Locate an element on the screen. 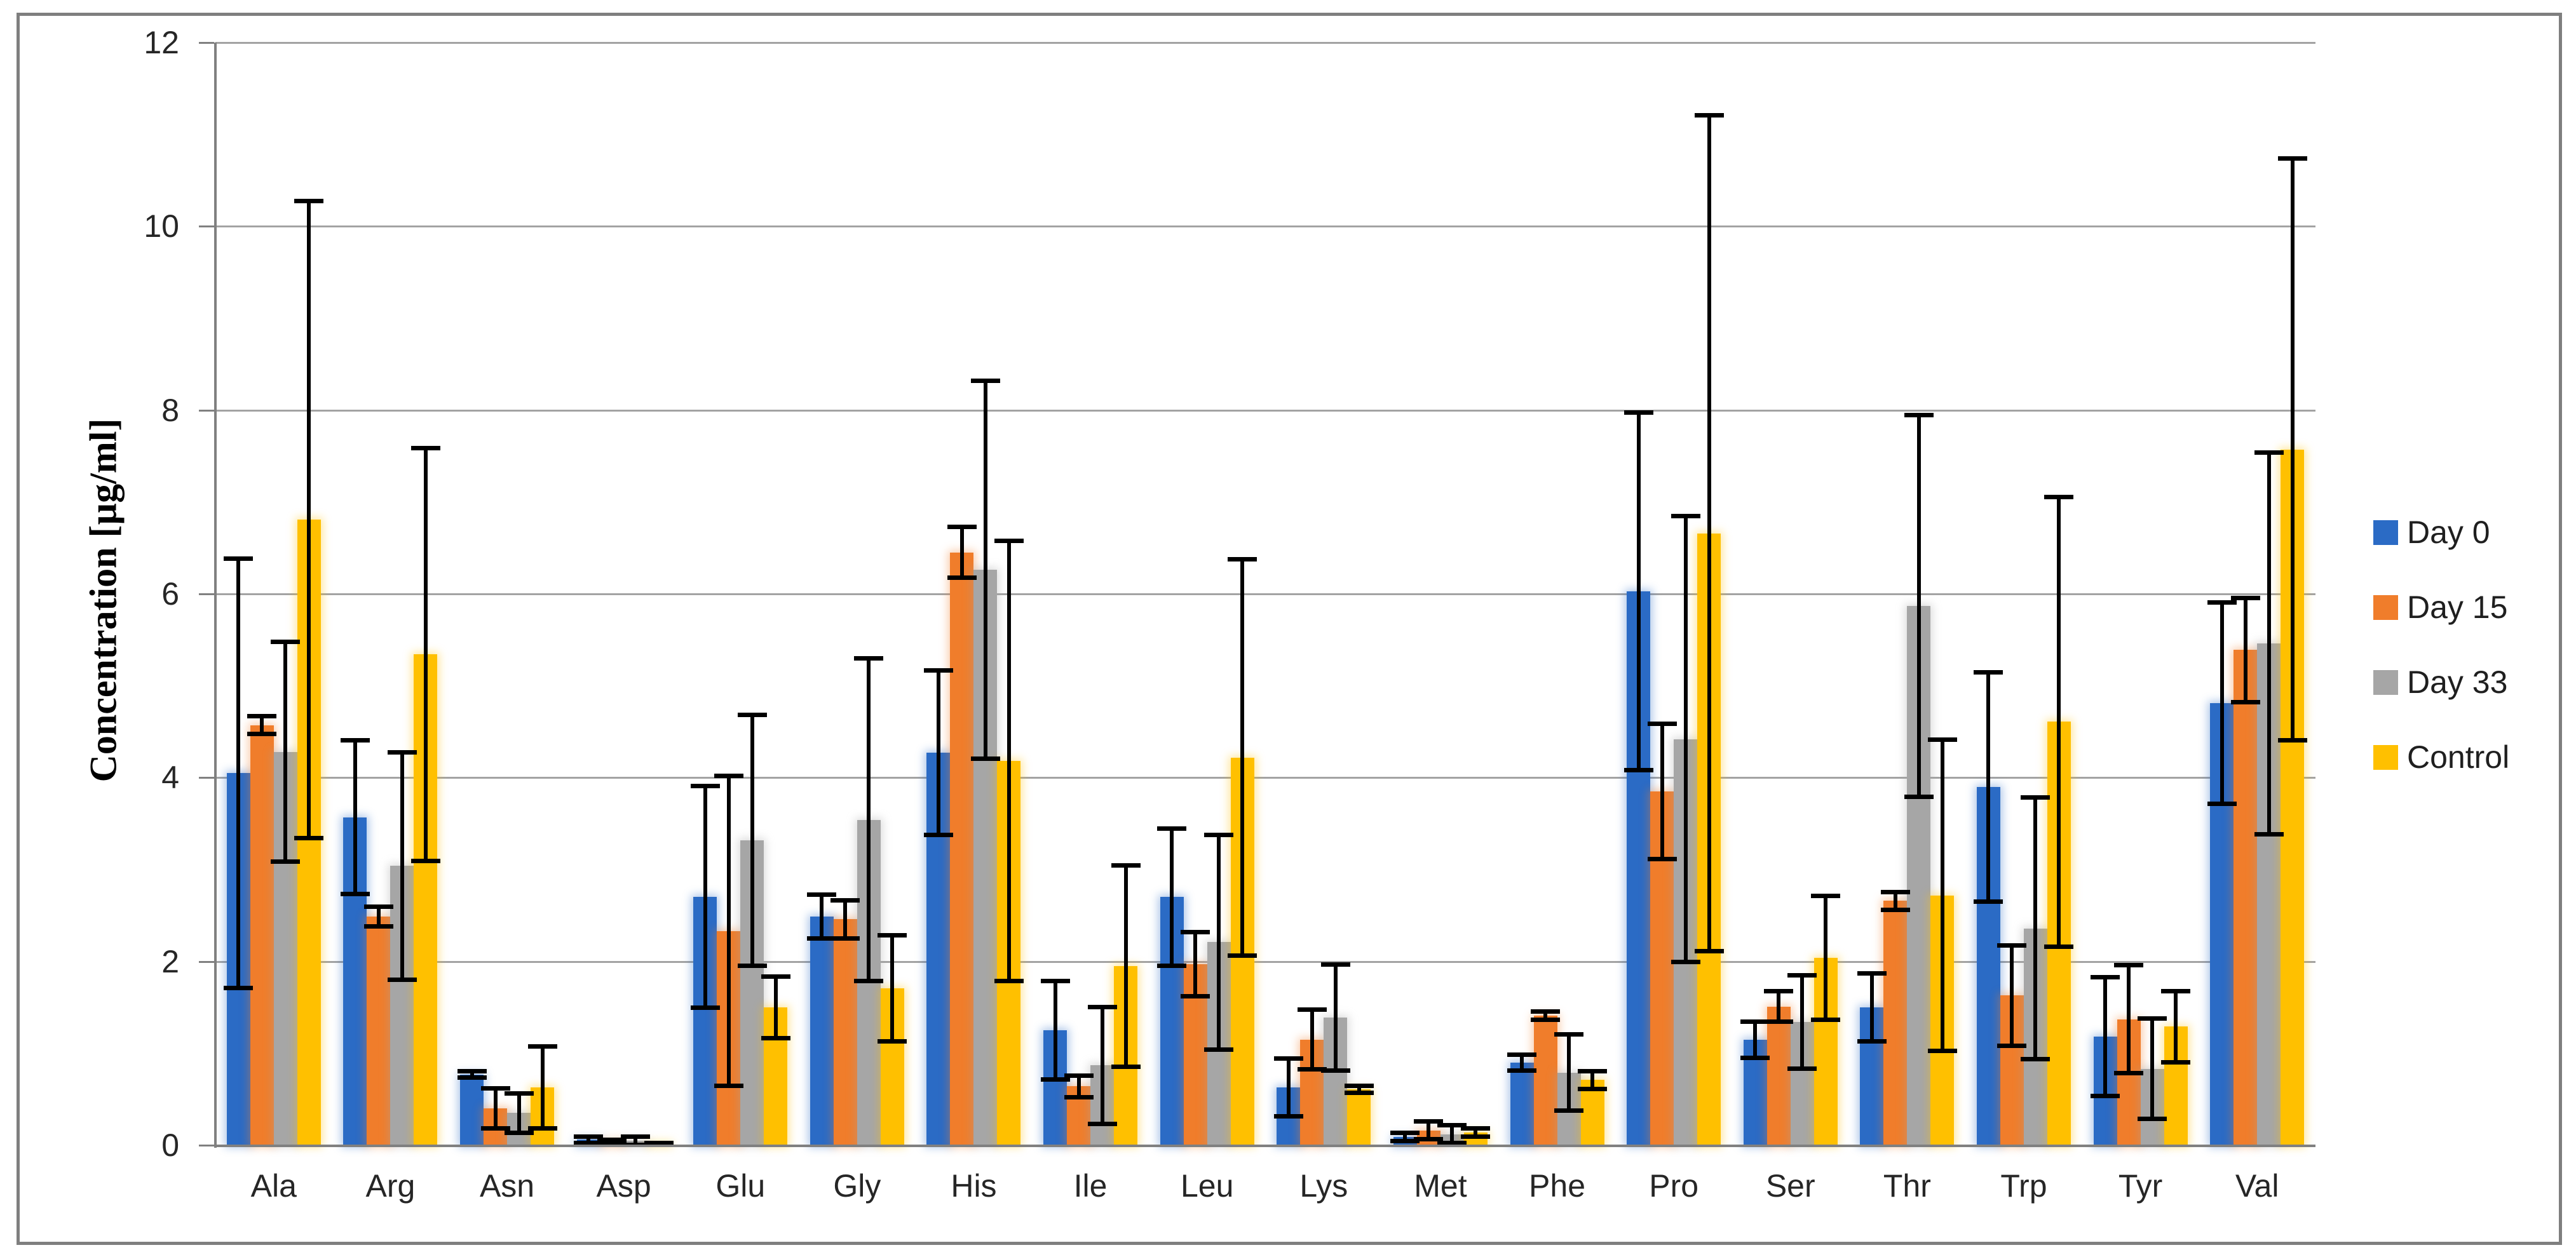  error-bar-Trp-Control-cap-top is located at coordinates (2059, 496).